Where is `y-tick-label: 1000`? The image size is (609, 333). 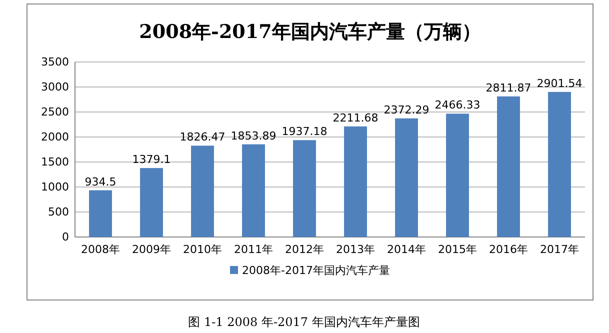 y-tick-label: 1000 is located at coordinates (55, 187).